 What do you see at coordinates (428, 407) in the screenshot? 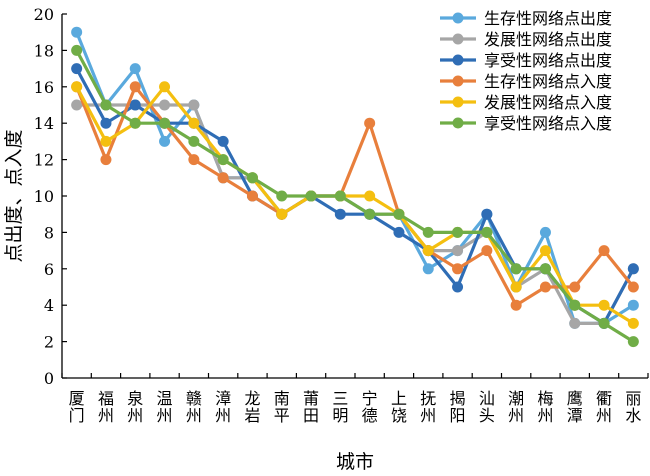
I see `x-tick-label: 抚州` at bounding box center [428, 407].